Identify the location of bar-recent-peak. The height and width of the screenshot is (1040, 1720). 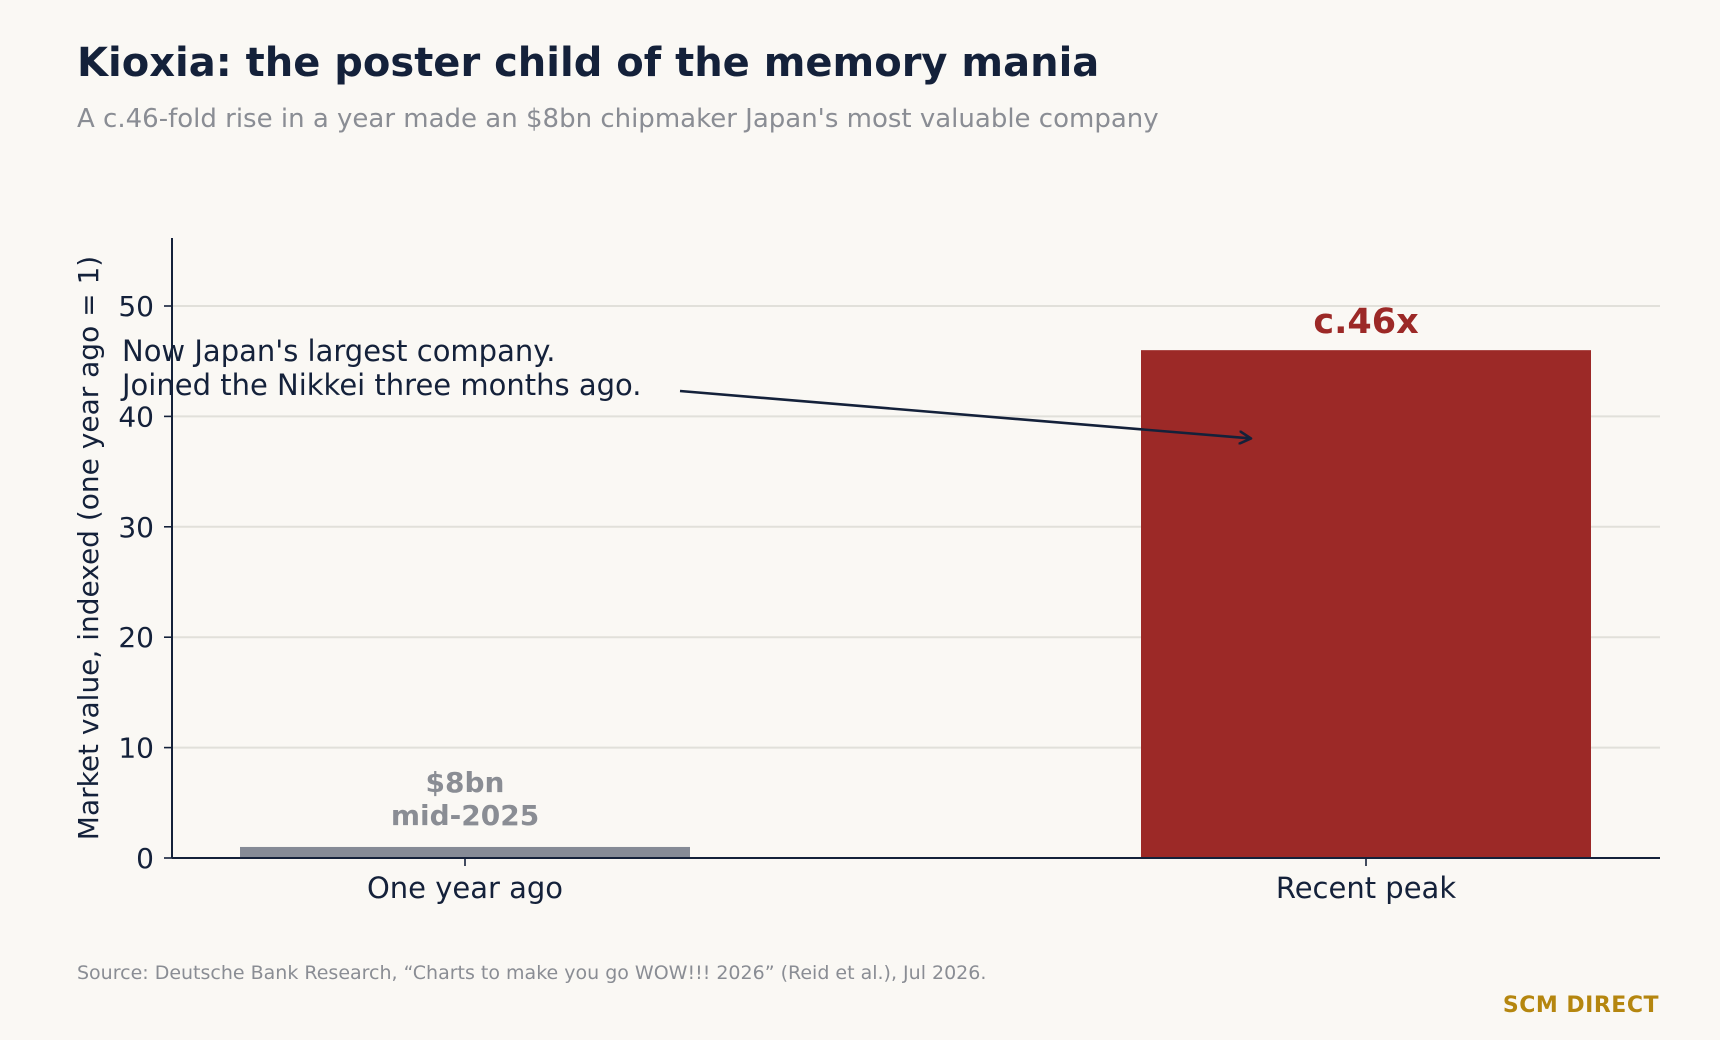
(1366, 604).